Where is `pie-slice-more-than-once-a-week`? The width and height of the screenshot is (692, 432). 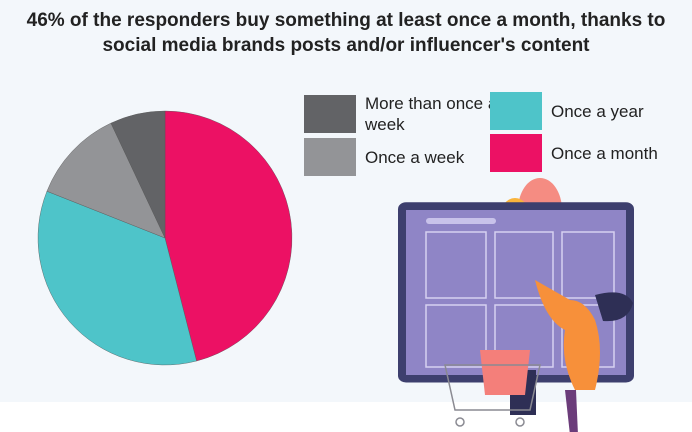 pie-slice-more-than-once-a-week is located at coordinates (138, 174).